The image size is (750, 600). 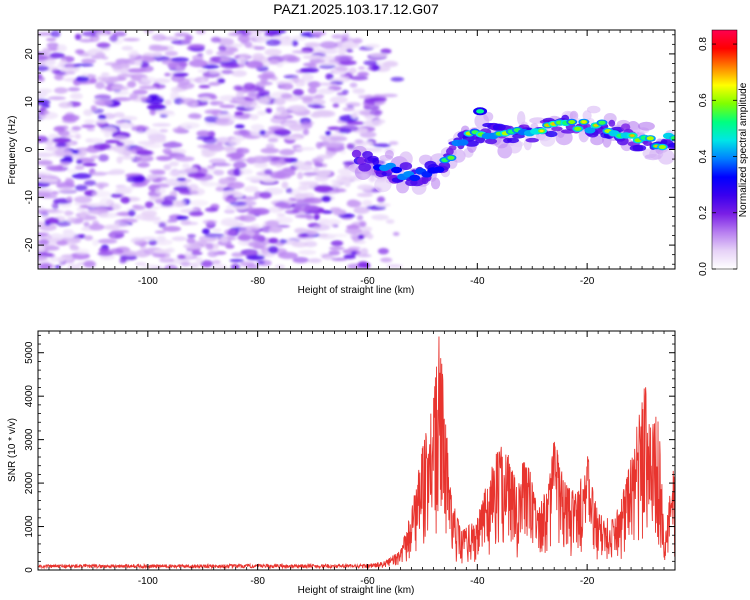 What do you see at coordinates (12, 450) in the screenshot?
I see `snr-y-axis-label: SNR (10 * v/v)` at bounding box center [12, 450].